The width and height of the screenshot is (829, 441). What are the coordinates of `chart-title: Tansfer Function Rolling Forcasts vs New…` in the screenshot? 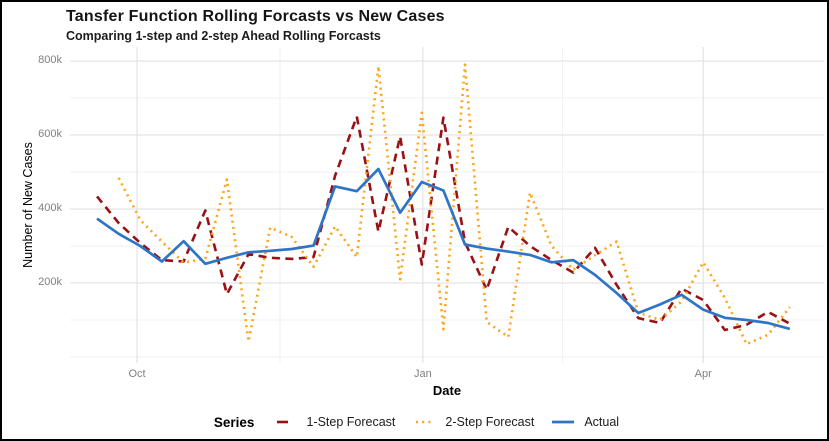 It's located at (255, 16).